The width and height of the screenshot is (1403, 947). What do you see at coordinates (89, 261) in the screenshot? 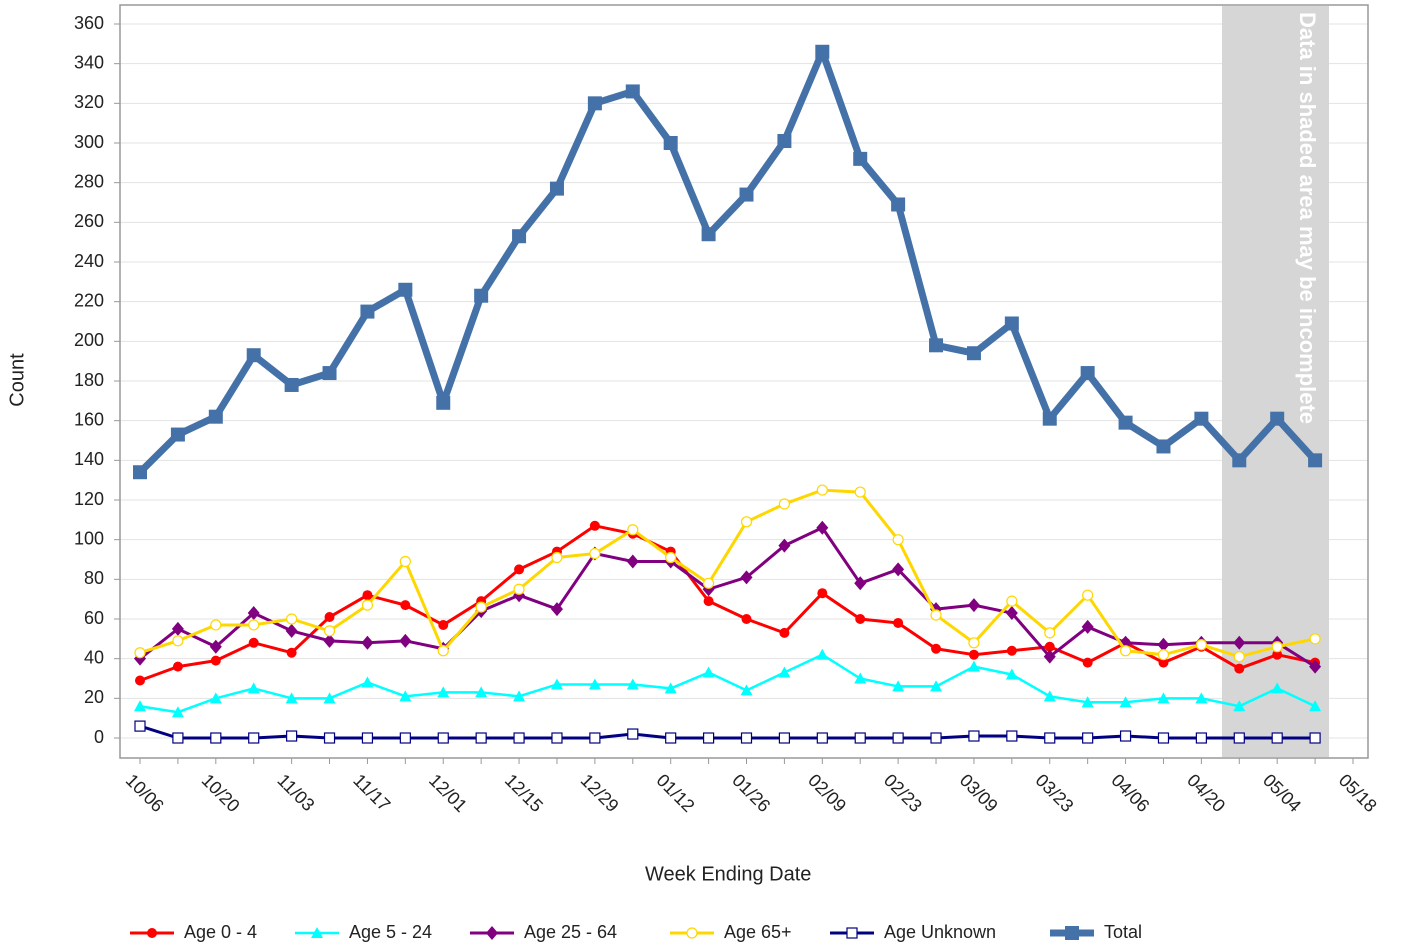
I see `y-tick-label: 240` at bounding box center [89, 261].